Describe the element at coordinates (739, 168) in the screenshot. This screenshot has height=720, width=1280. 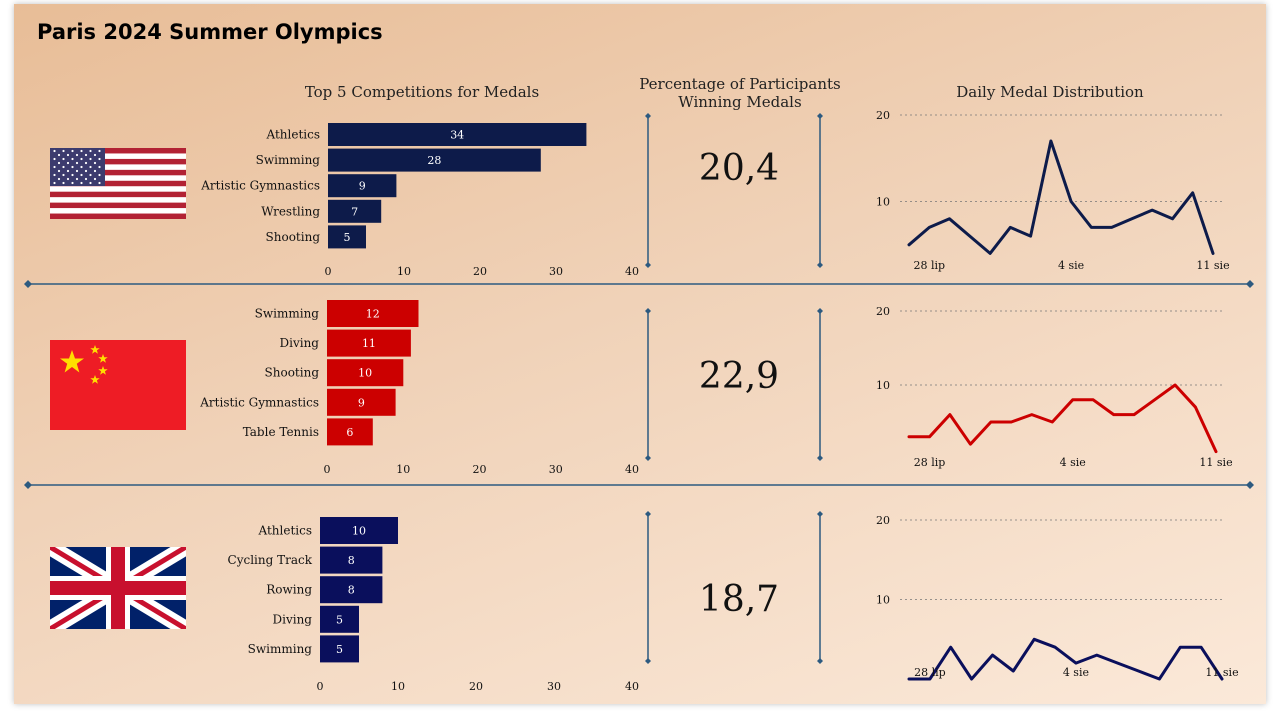
I see `pct-usa: 20,4` at that location.